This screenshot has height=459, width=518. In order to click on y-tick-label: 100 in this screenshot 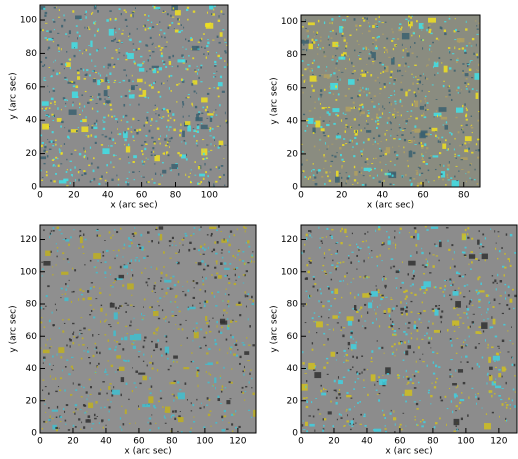, I will do `click(289, 22)`.